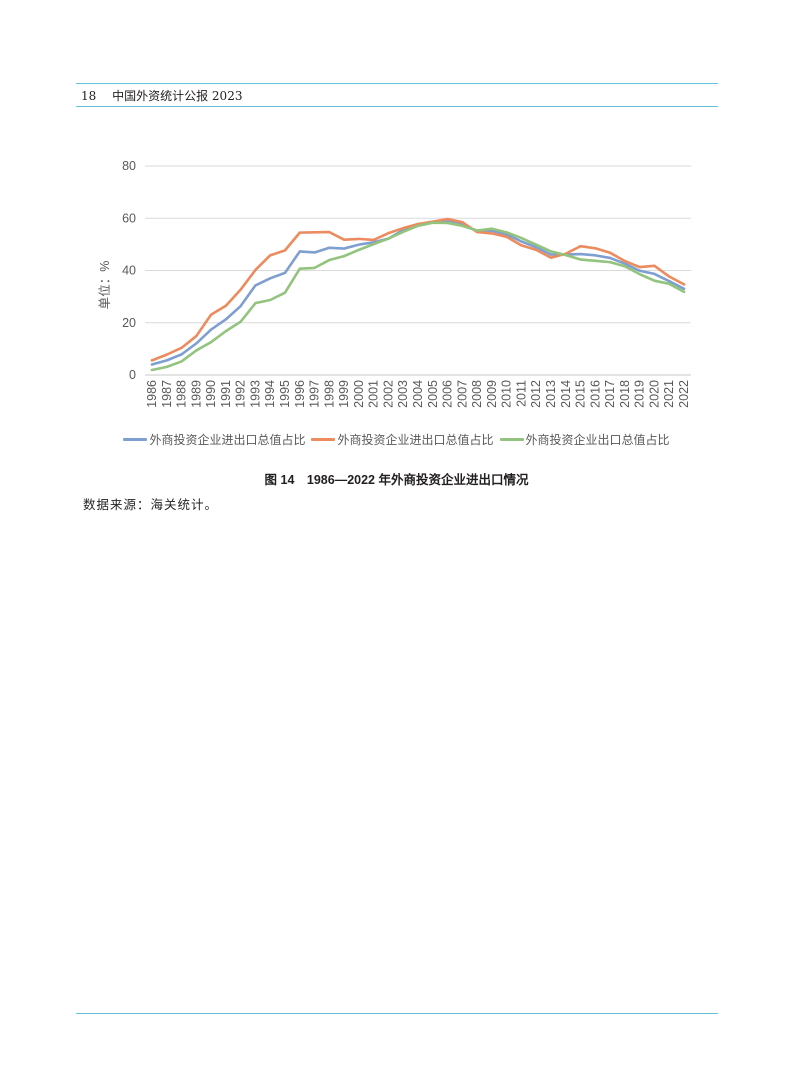 Image resolution: width=793 pixels, height=1077 pixels. I want to click on x-tick-label: 1997, so click(315, 394).